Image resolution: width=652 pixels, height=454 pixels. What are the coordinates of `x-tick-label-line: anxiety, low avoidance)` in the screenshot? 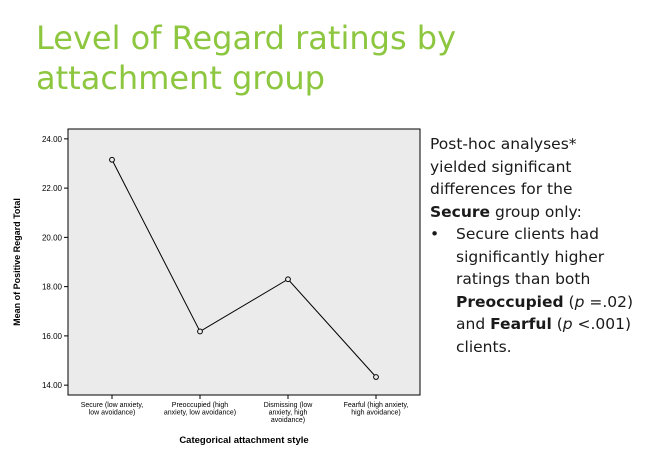 It's located at (200, 413).